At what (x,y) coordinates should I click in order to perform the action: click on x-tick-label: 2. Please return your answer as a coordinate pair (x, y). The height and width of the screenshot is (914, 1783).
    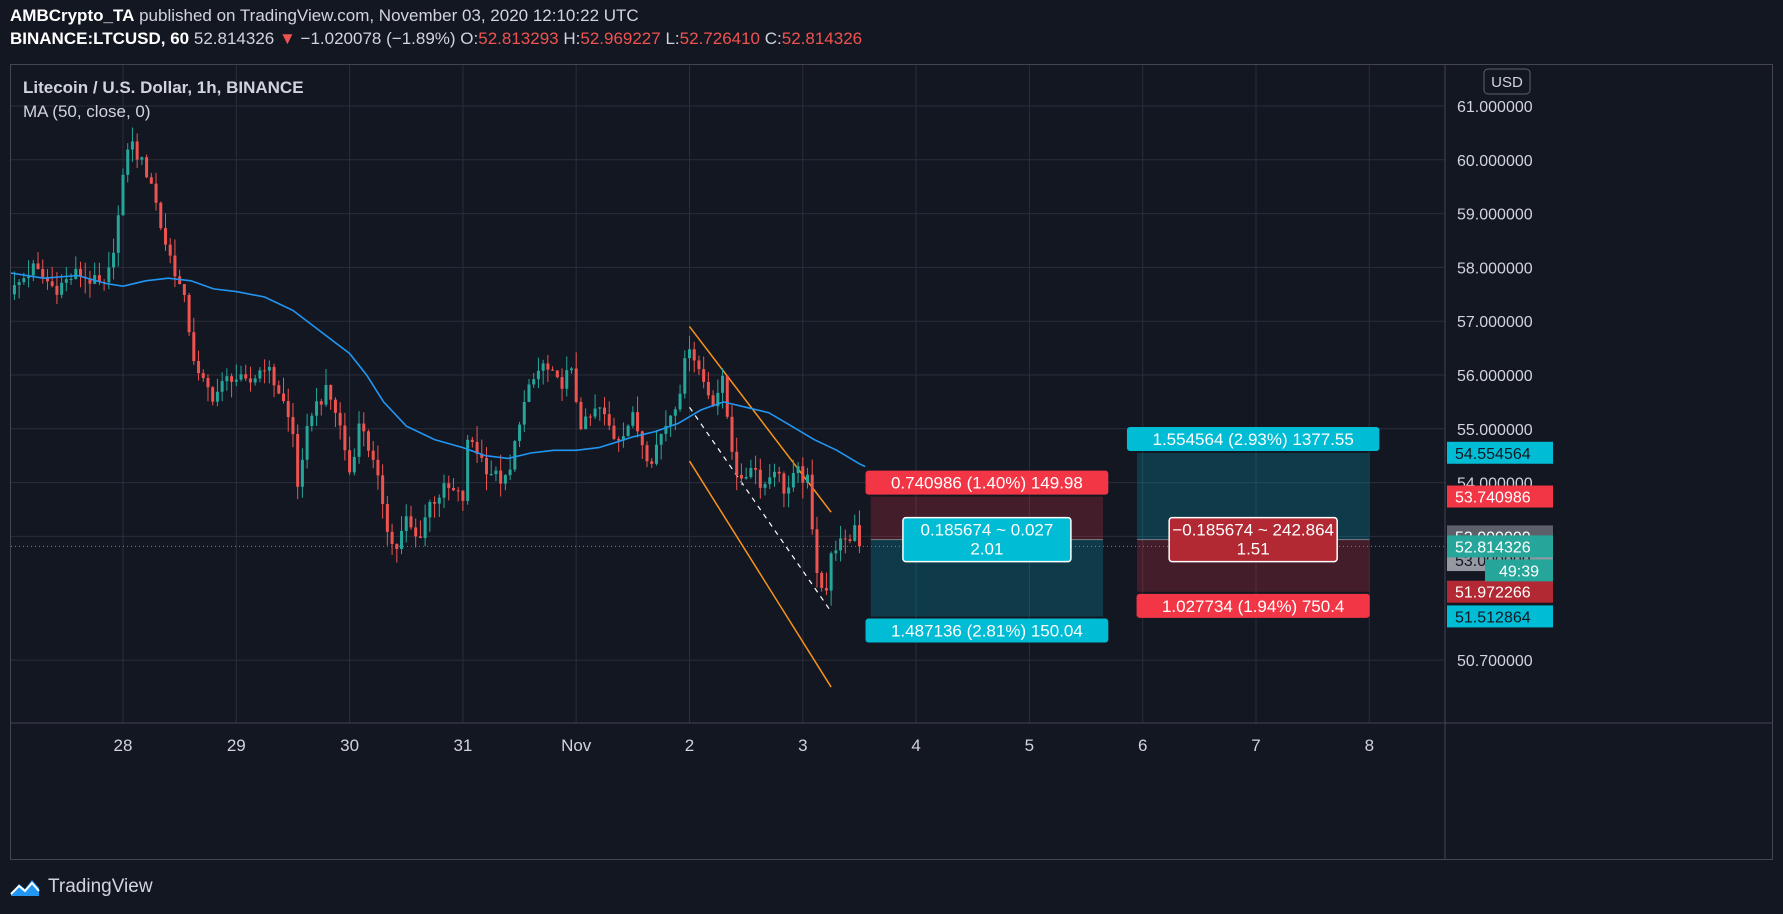
    Looking at the image, I should click on (689, 745).